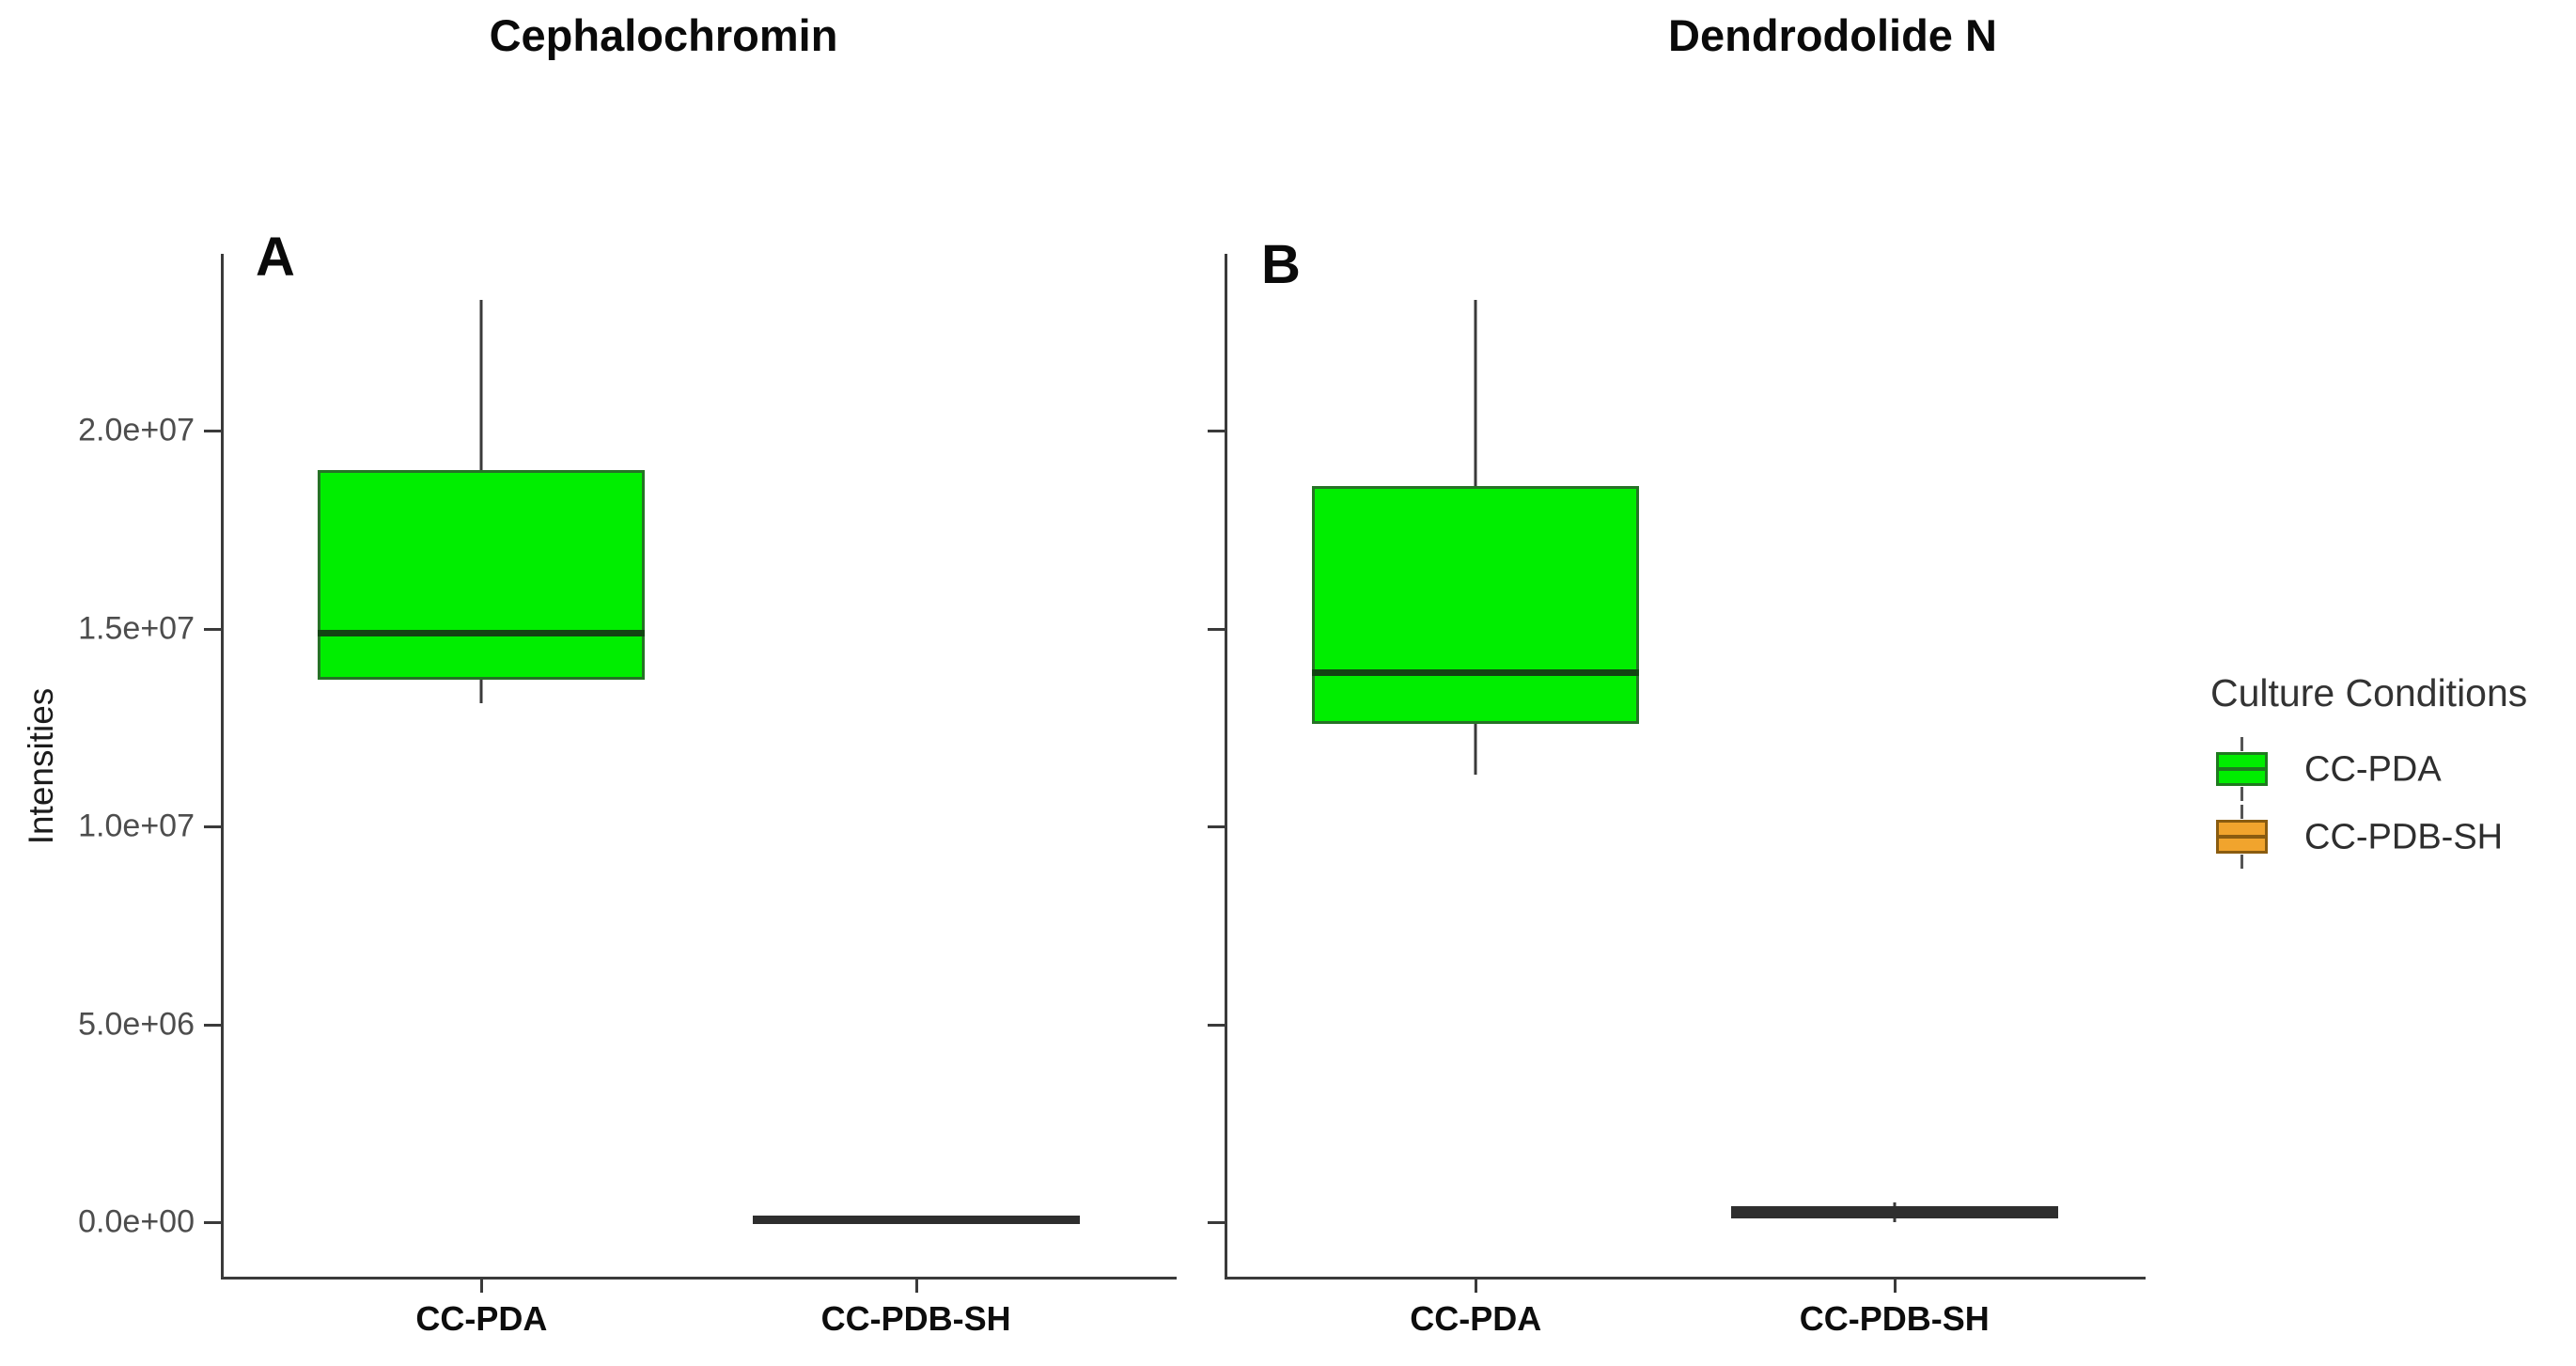  I want to click on y-tick-label: 5.0e+06, so click(136, 1024).